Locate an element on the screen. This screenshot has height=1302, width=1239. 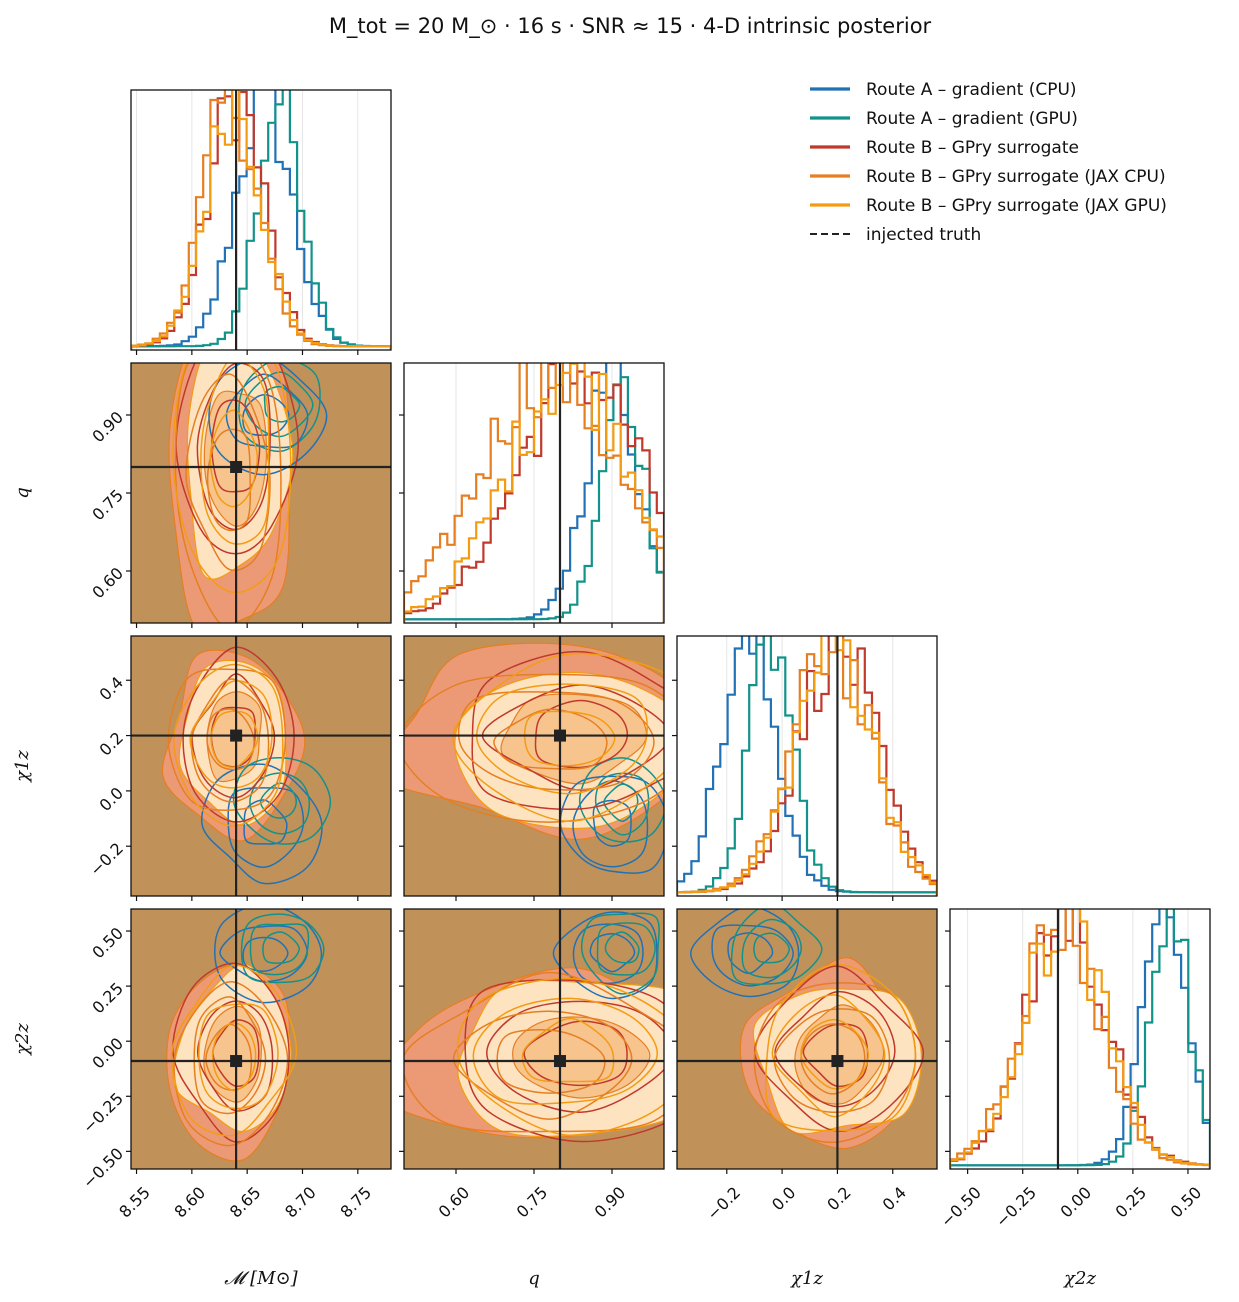
y-tick-label: 0.75 is located at coordinates (107, 505).